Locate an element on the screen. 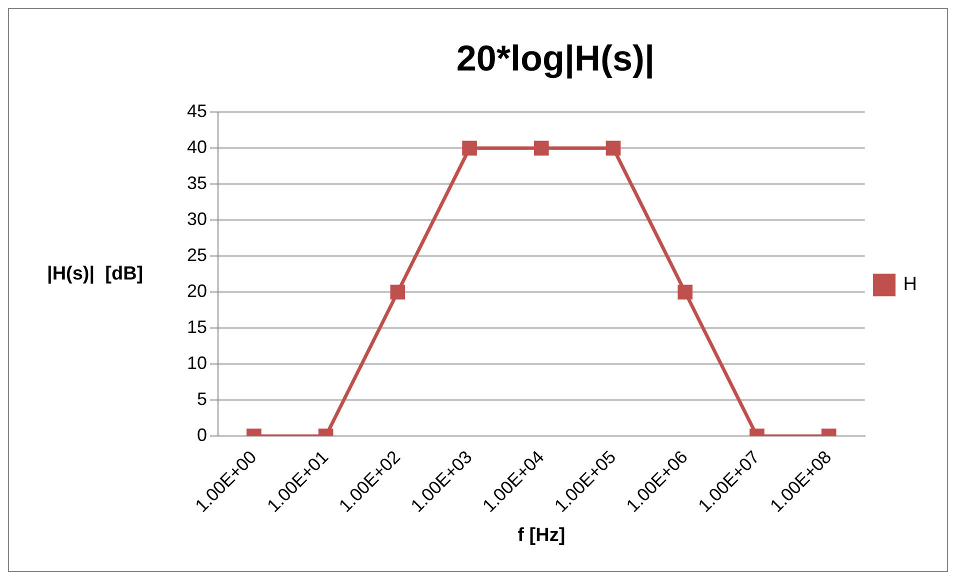 The width and height of the screenshot is (956, 580). legend-label: H is located at coordinates (910, 285).